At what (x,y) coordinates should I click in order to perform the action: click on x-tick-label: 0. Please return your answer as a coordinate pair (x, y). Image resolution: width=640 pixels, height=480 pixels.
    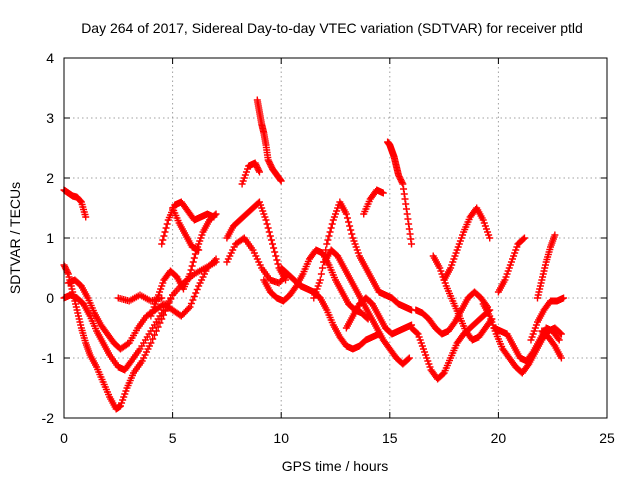
    Looking at the image, I should click on (64, 438).